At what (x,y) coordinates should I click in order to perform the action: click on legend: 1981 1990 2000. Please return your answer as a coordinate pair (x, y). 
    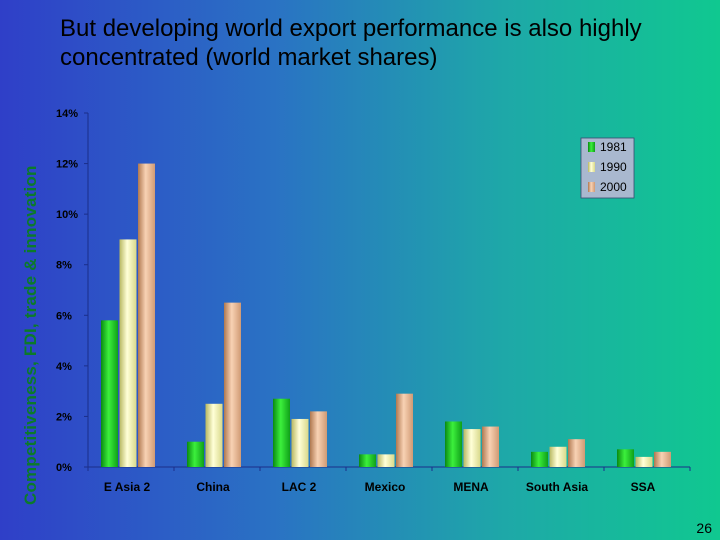
    Looking at the image, I should click on (607, 168).